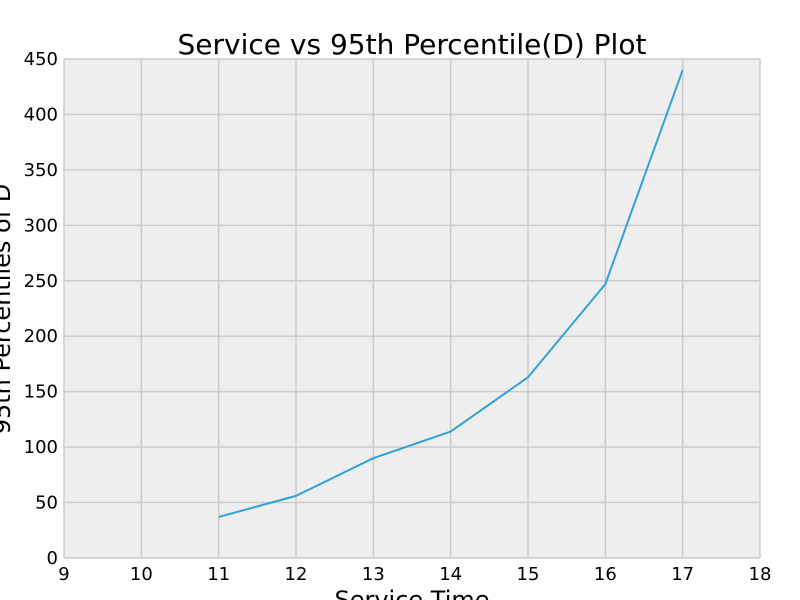 Image resolution: width=800 pixels, height=600 pixels. Describe the element at coordinates (63, 574) in the screenshot. I see `x-tick-label-9: 9` at that location.